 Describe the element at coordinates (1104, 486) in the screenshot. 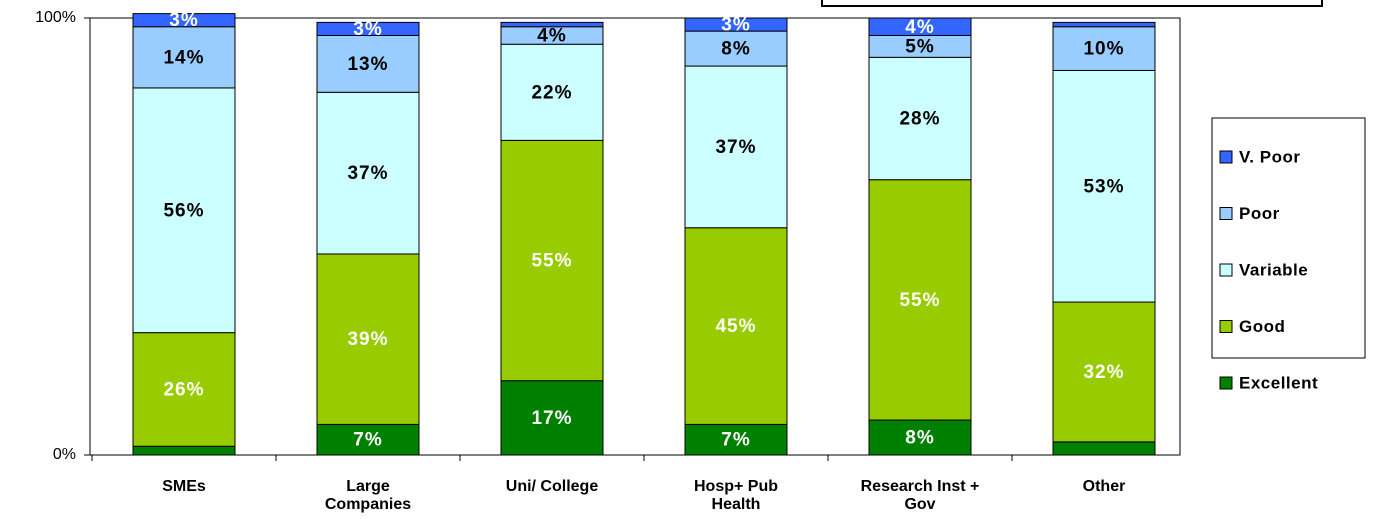

I see `x-tick-label: Other` at that location.